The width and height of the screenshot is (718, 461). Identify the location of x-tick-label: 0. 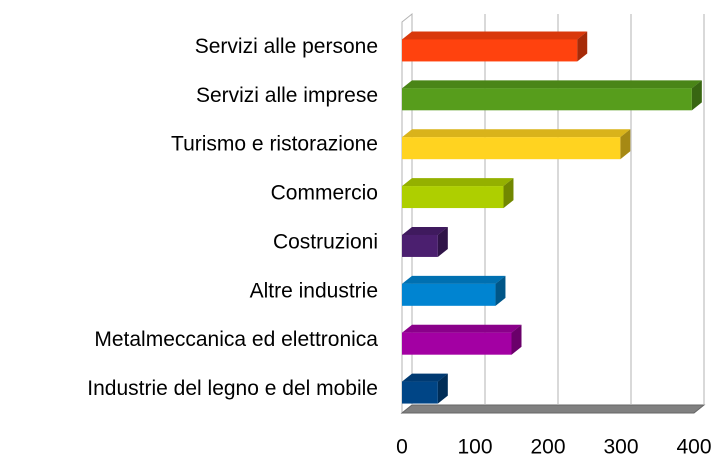
(402, 447).